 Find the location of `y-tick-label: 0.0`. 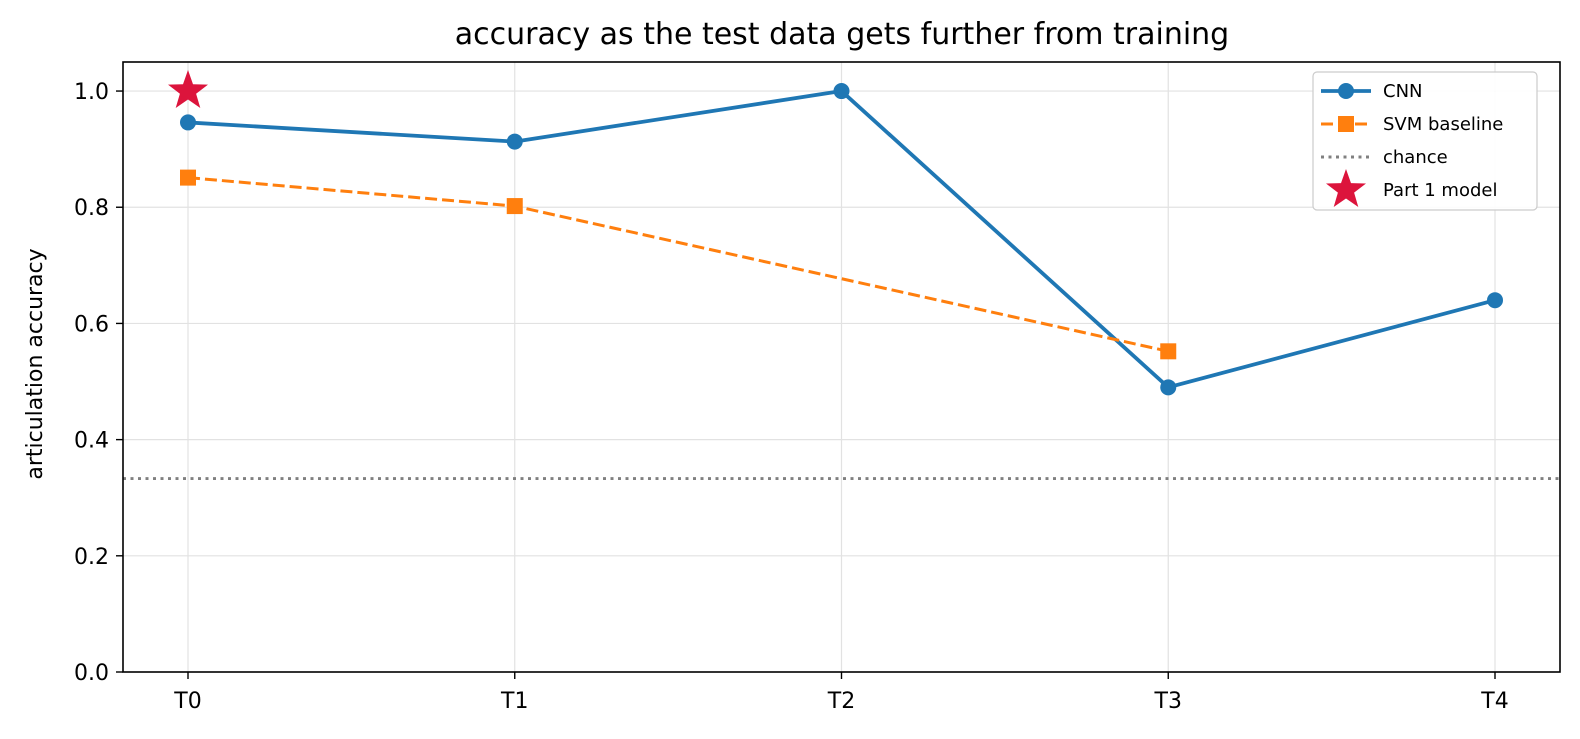

y-tick-label: 0.0 is located at coordinates (91, 673).